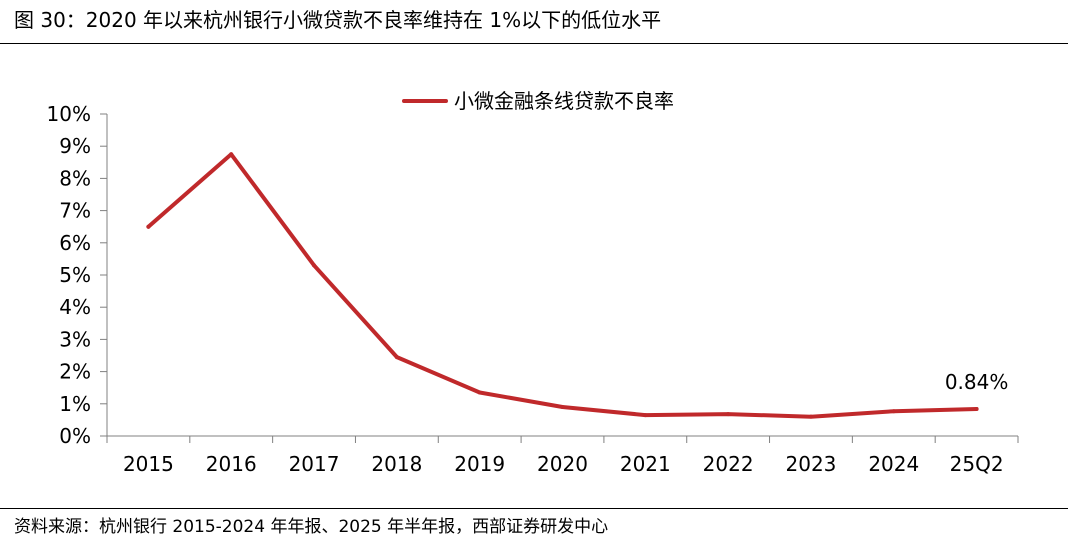 This screenshot has width=1080, height=544. What do you see at coordinates (75, 275) in the screenshot?
I see `y-axis-tick-label: 5%` at bounding box center [75, 275].